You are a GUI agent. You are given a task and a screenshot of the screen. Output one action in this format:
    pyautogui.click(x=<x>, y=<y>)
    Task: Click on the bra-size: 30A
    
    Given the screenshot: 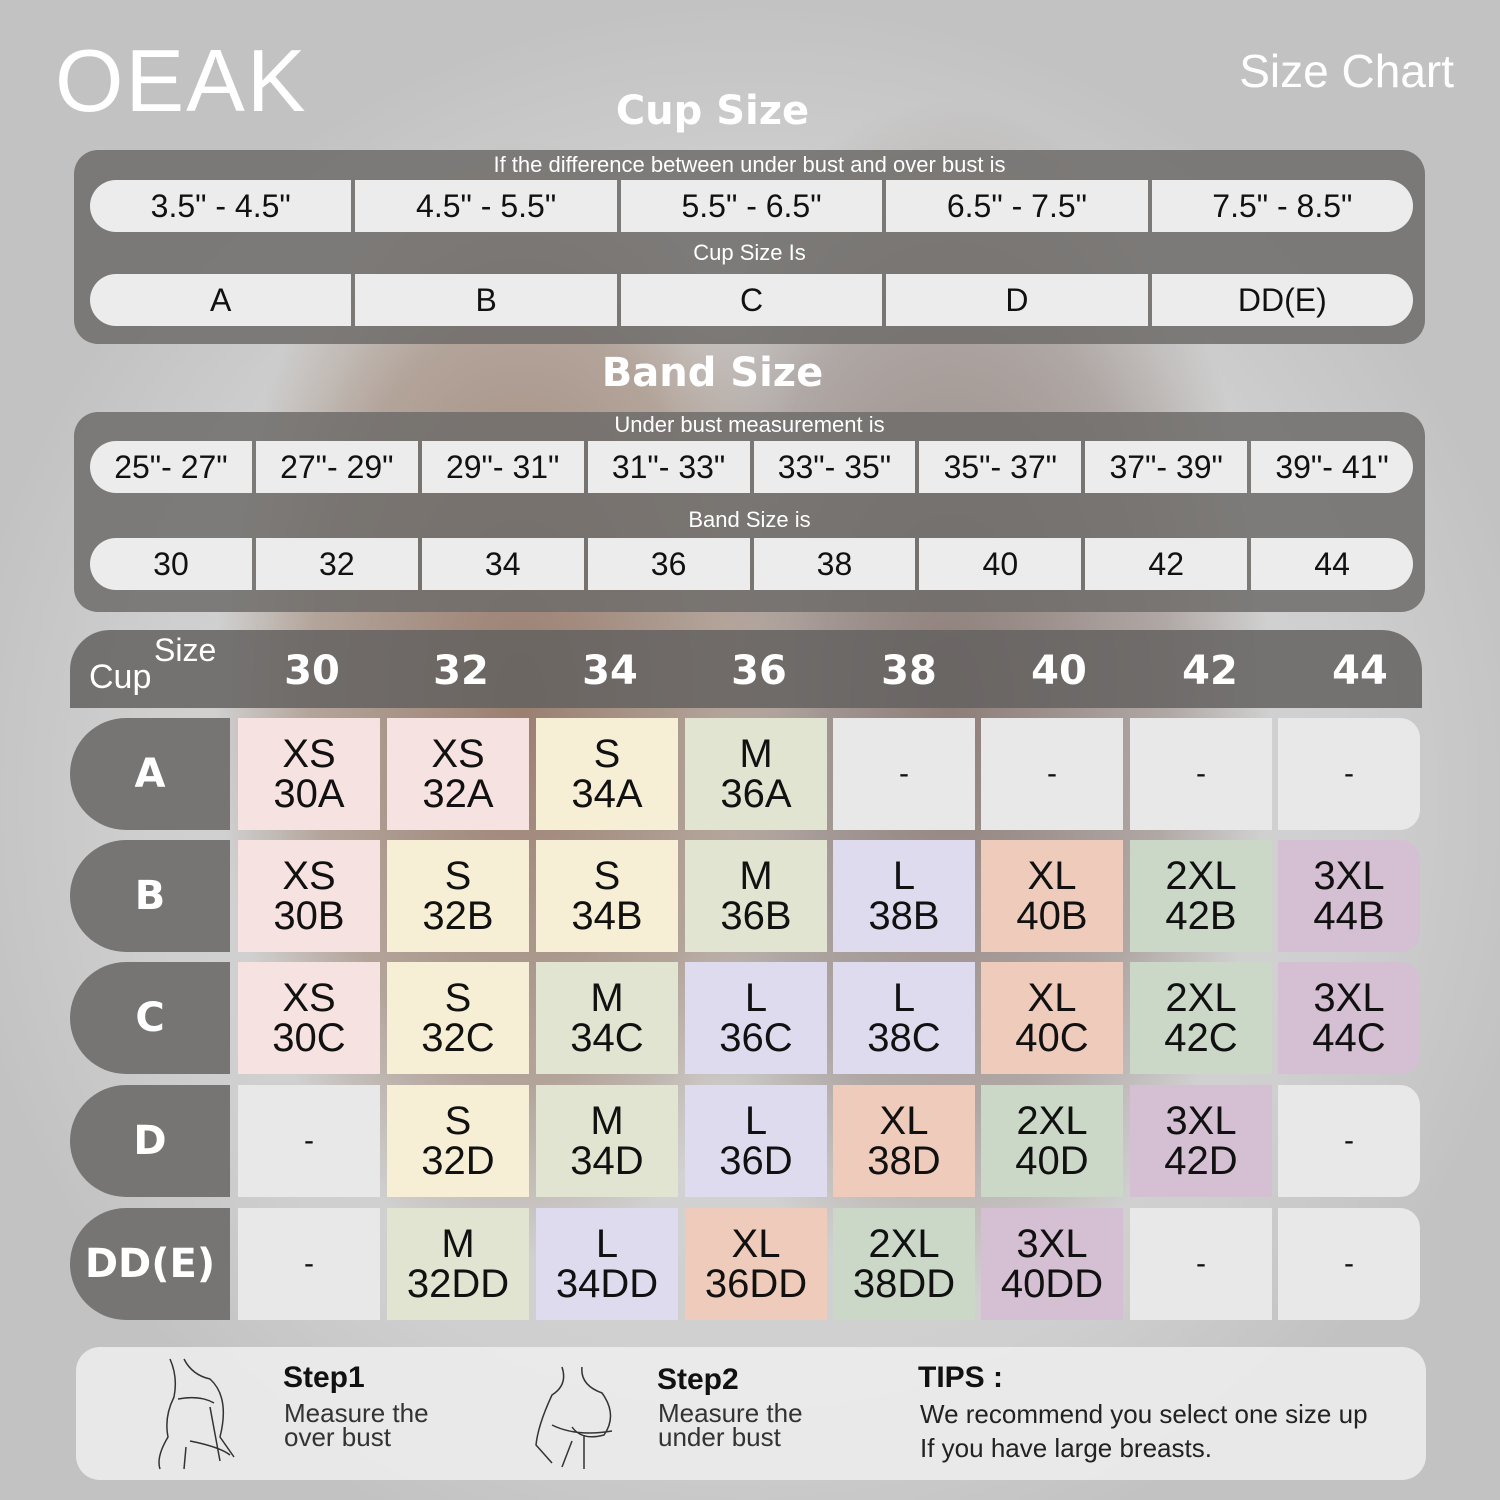 What is the action you would take?
    pyautogui.click(x=309, y=794)
    